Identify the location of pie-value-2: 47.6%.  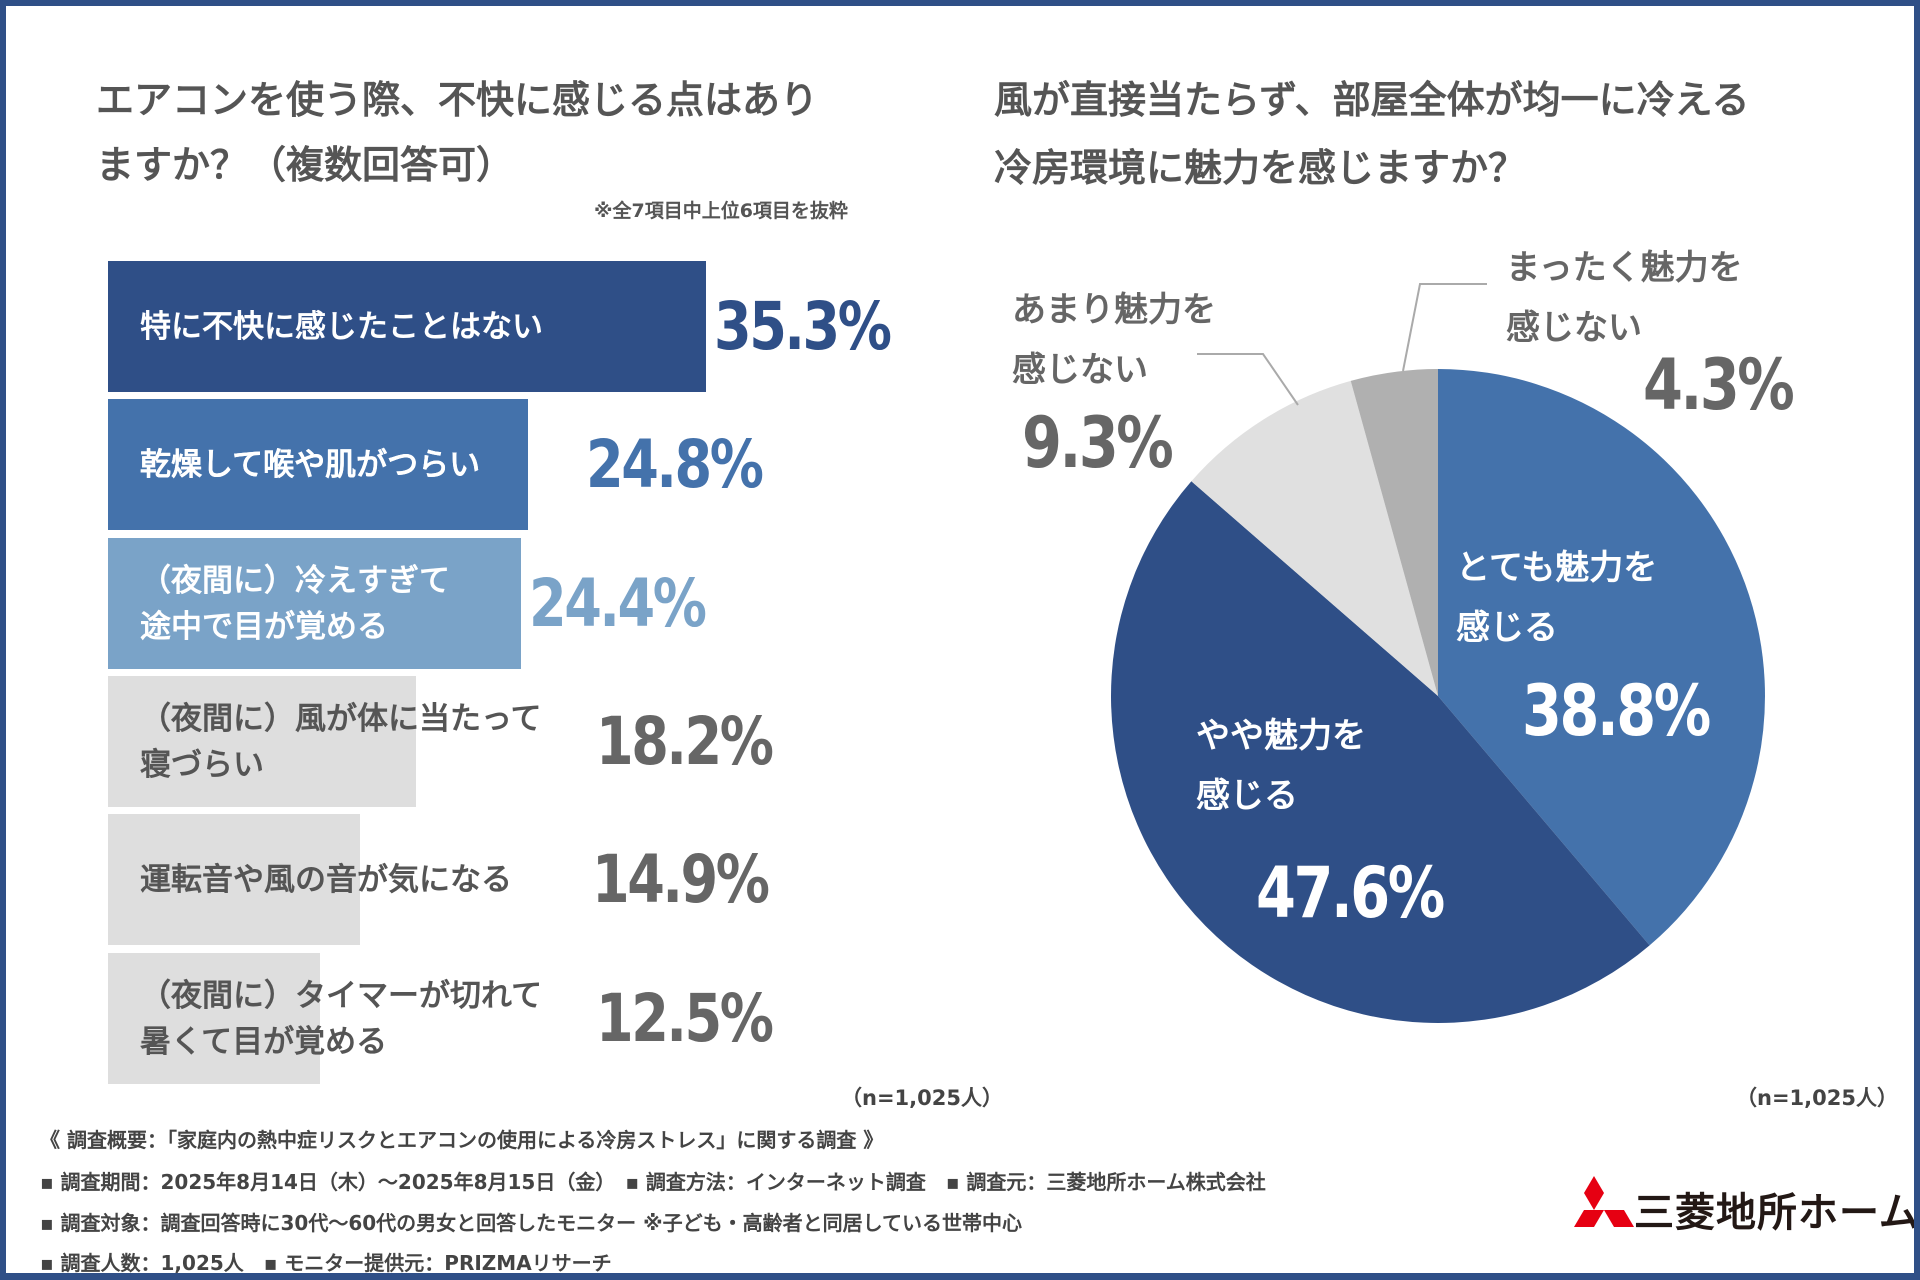
(1350, 893).